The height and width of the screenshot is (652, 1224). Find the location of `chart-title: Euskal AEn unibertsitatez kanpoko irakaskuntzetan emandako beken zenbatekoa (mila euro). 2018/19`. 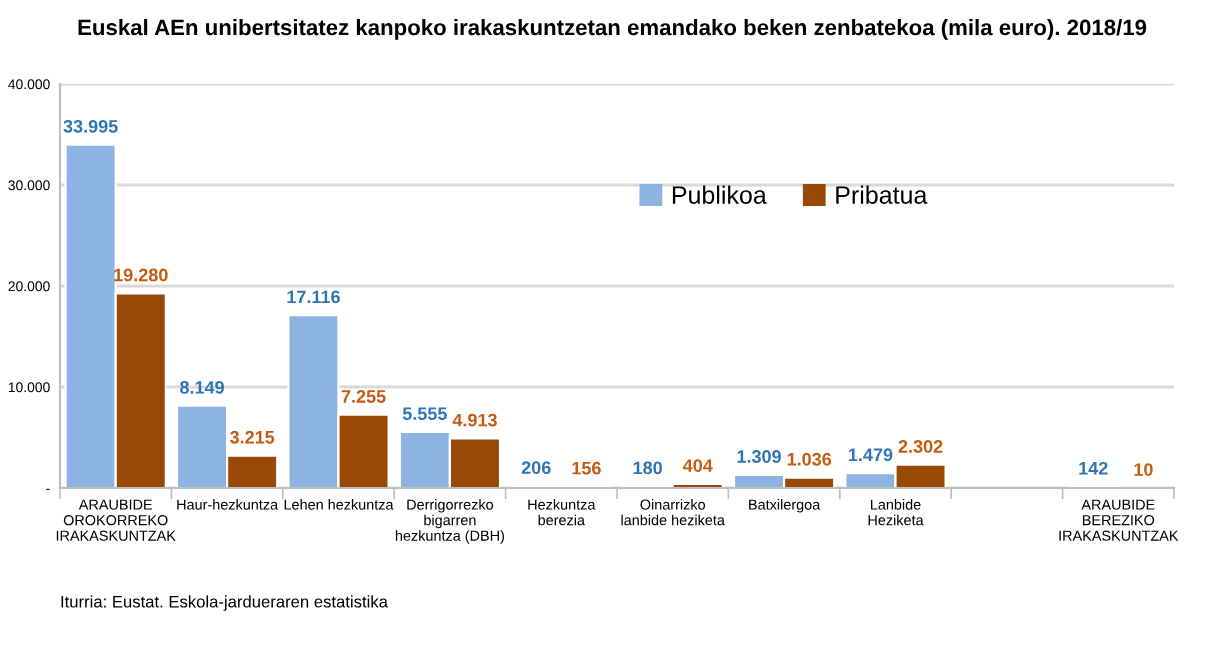

chart-title: Euskal AEn unibertsitatez kanpoko irakaskuntzetan emandako beken zenbatekoa (mila euro). 2018/19 is located at coordinates (612, 29).